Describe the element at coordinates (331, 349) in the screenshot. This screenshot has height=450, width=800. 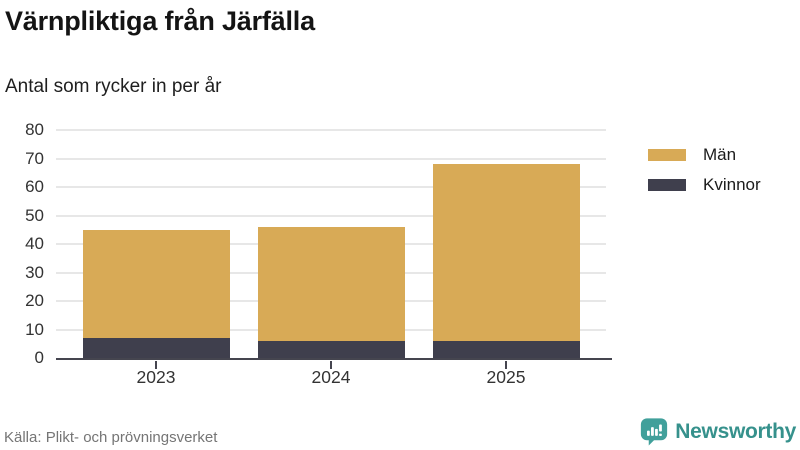
I see `bar-kvinnor-2024` at that location.